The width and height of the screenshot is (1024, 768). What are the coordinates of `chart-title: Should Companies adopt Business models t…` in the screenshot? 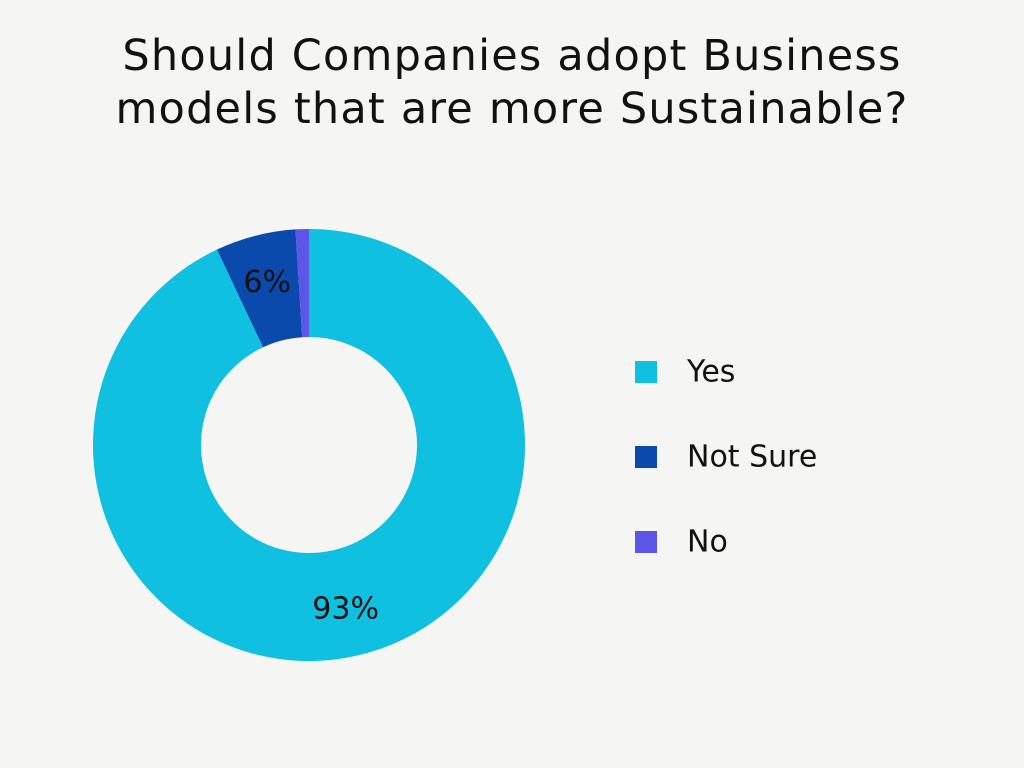 It's located at (512, 83).